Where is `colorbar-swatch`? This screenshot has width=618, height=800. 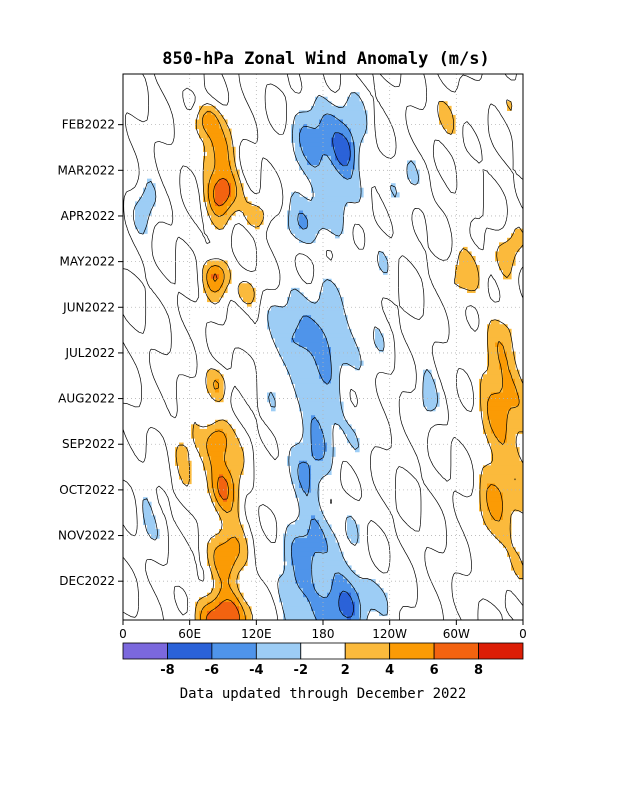
colorbar-swatch is located at coordinates (501, 651).